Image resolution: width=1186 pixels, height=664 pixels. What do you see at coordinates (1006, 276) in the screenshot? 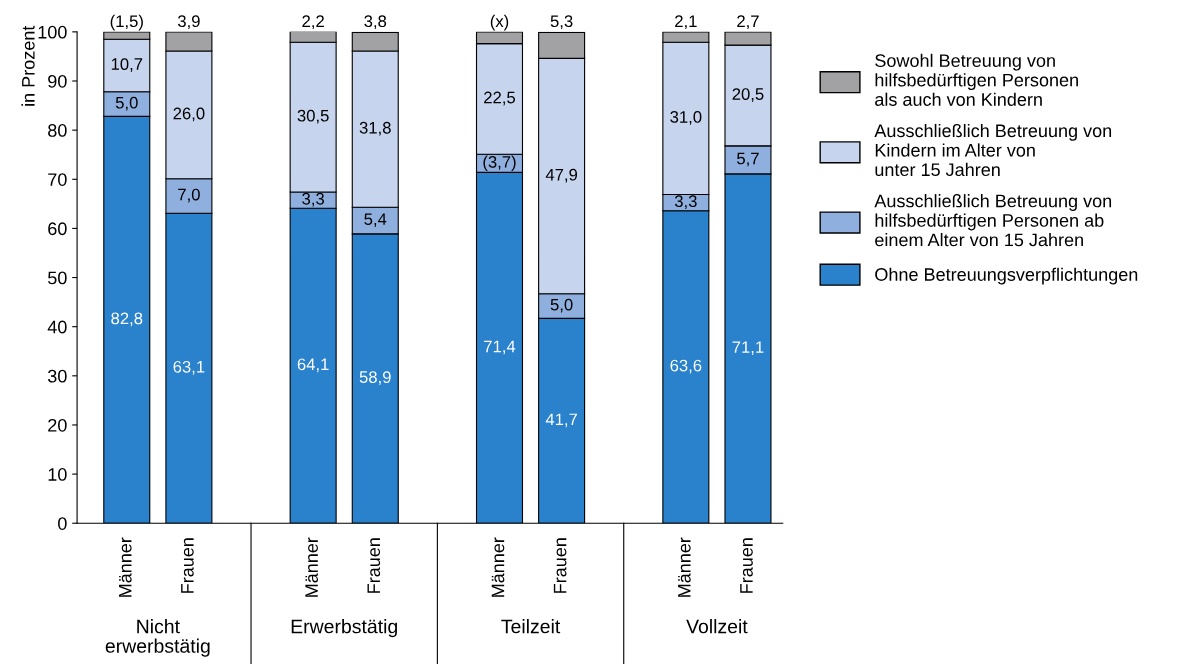
I see `legend-label: Ohne Betreuungsverpflichtungen` at bounding box center [1006, 276].